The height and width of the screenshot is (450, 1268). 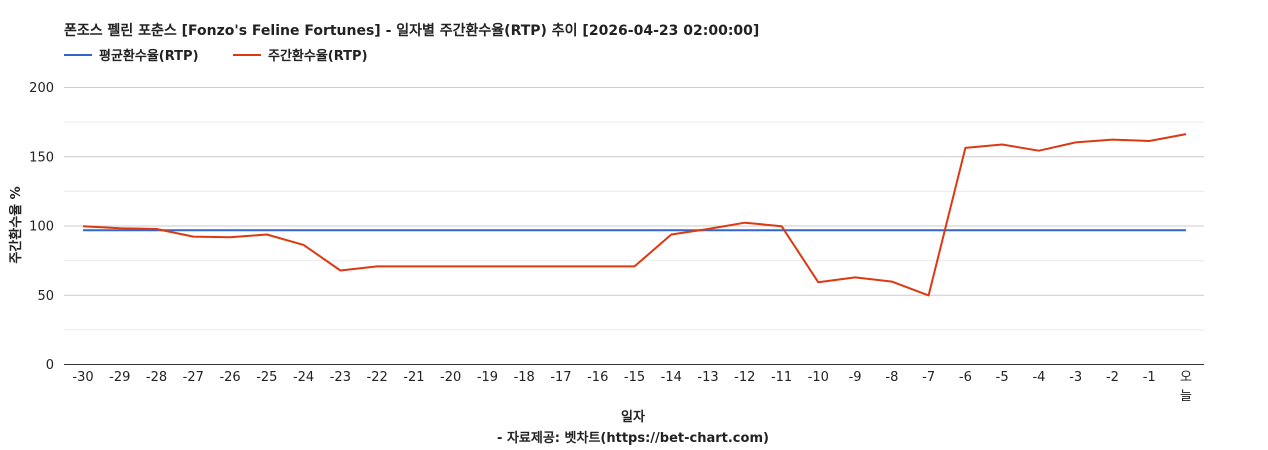 What do you see at coordinates (781, 377) in the screenshot?
I see `x-tick-label: -11` at bounding box center [781, 377].